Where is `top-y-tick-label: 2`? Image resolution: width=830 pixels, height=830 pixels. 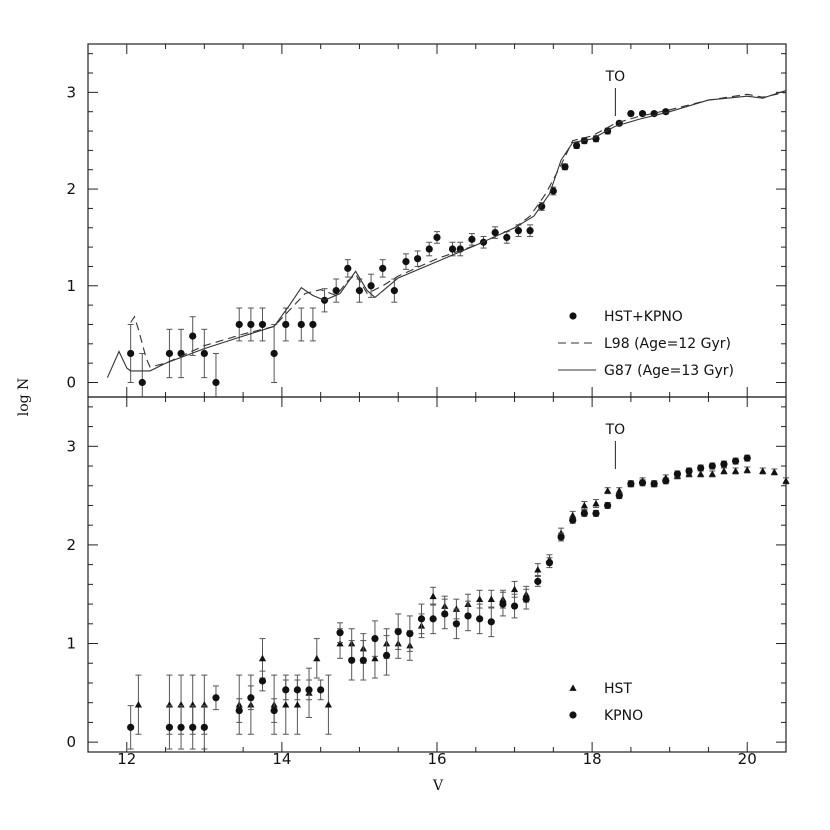
top-y-tick-label: 2 is located at coordinates (71, 189).